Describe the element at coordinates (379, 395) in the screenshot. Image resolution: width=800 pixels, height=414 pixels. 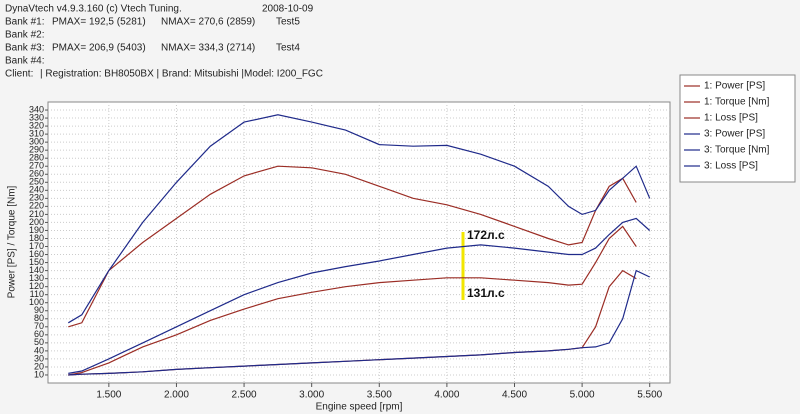
I see `x-tick-label: 3.500` at that location.